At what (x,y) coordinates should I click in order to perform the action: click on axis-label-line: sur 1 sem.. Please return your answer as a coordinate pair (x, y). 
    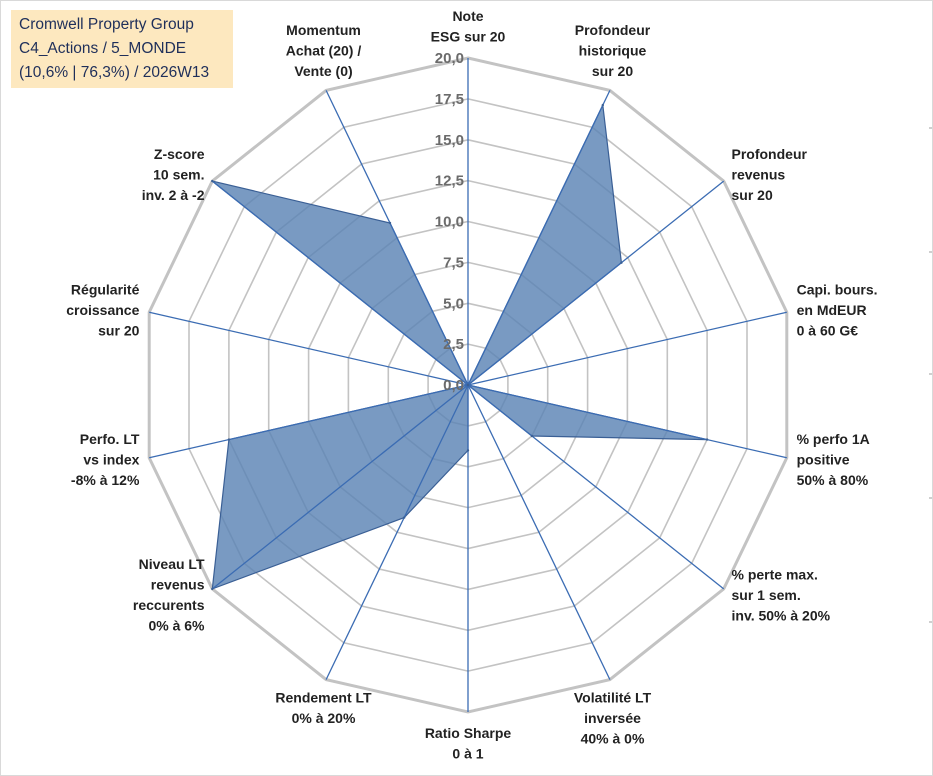
    Looking at the image, I should click on (766, 595).